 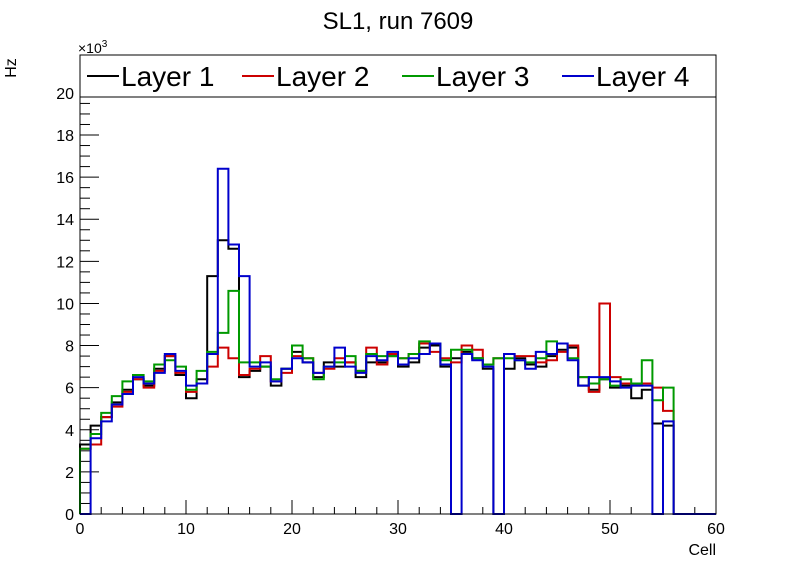 What do you see at coordinates (702, 550) in the screenshot?
I see `x-axis-label: Cell` at bounding box center [702, 550].